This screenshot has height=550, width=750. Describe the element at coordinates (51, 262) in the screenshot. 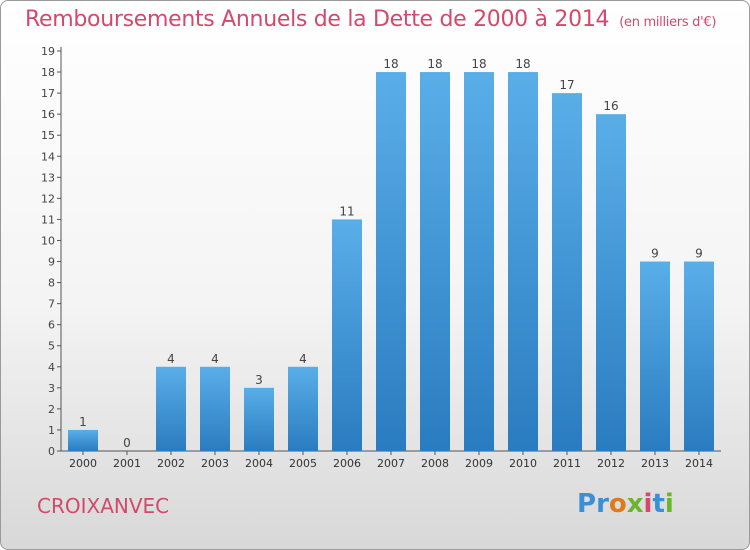

I see `y-tick-label: 9` at that location.